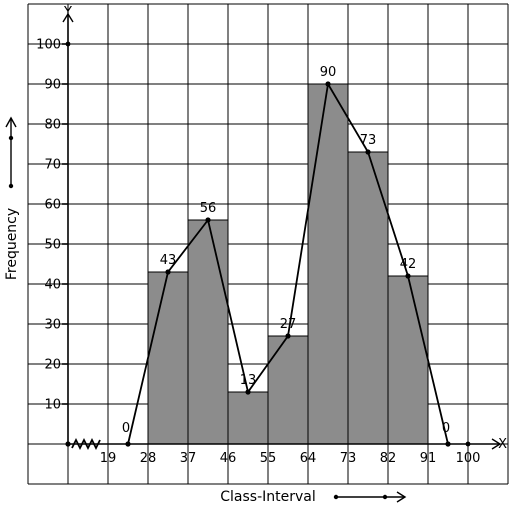 The width and height of the screenshot is (513, 510). I want to click on x-tick-label: 46, so click(228, 458).